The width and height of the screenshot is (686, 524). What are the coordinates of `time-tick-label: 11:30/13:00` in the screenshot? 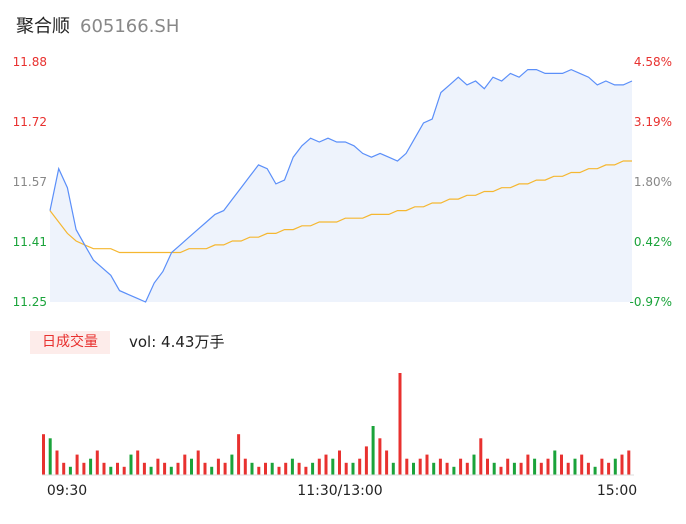 It's located at (339, 491).